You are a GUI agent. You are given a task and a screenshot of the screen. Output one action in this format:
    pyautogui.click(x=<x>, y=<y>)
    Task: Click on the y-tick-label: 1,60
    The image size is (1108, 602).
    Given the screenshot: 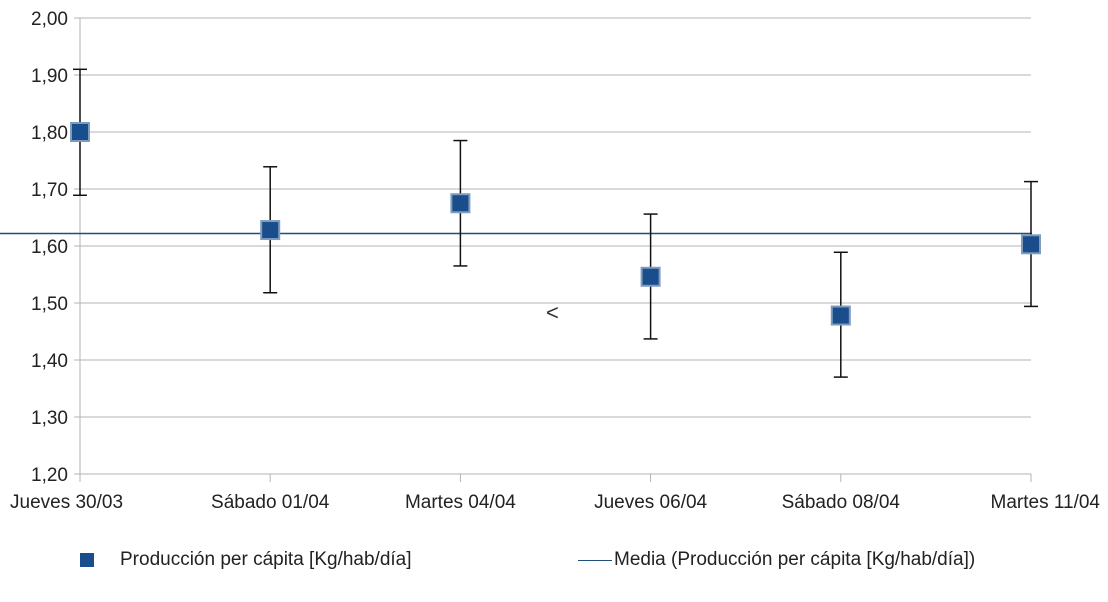 What is the action you would take?
    pyautogui.click(x=49, y=247)
    